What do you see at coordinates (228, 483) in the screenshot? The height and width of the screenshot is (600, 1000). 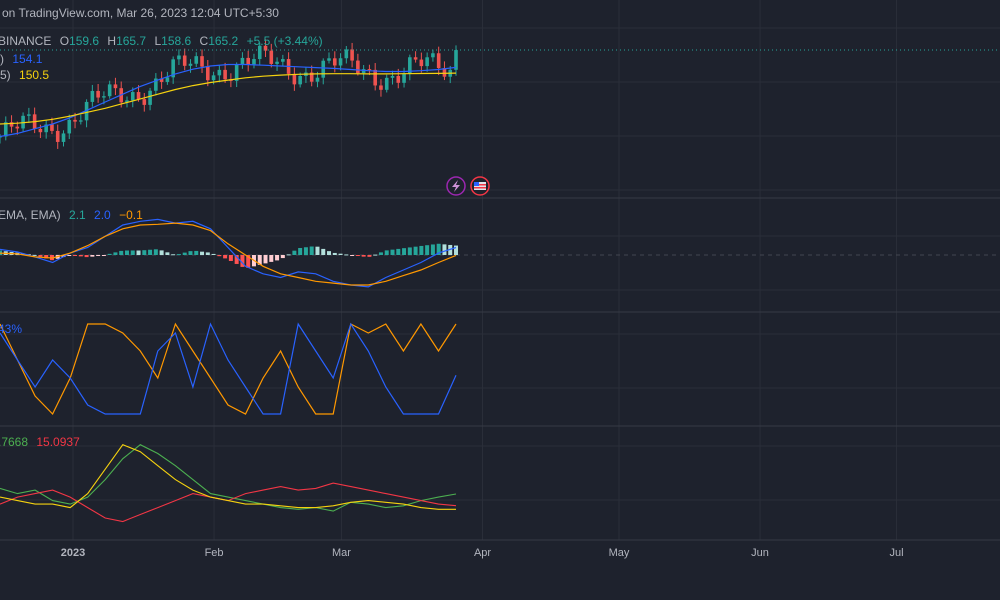 I see `dmi-panel` at bounding box center [228, 483].